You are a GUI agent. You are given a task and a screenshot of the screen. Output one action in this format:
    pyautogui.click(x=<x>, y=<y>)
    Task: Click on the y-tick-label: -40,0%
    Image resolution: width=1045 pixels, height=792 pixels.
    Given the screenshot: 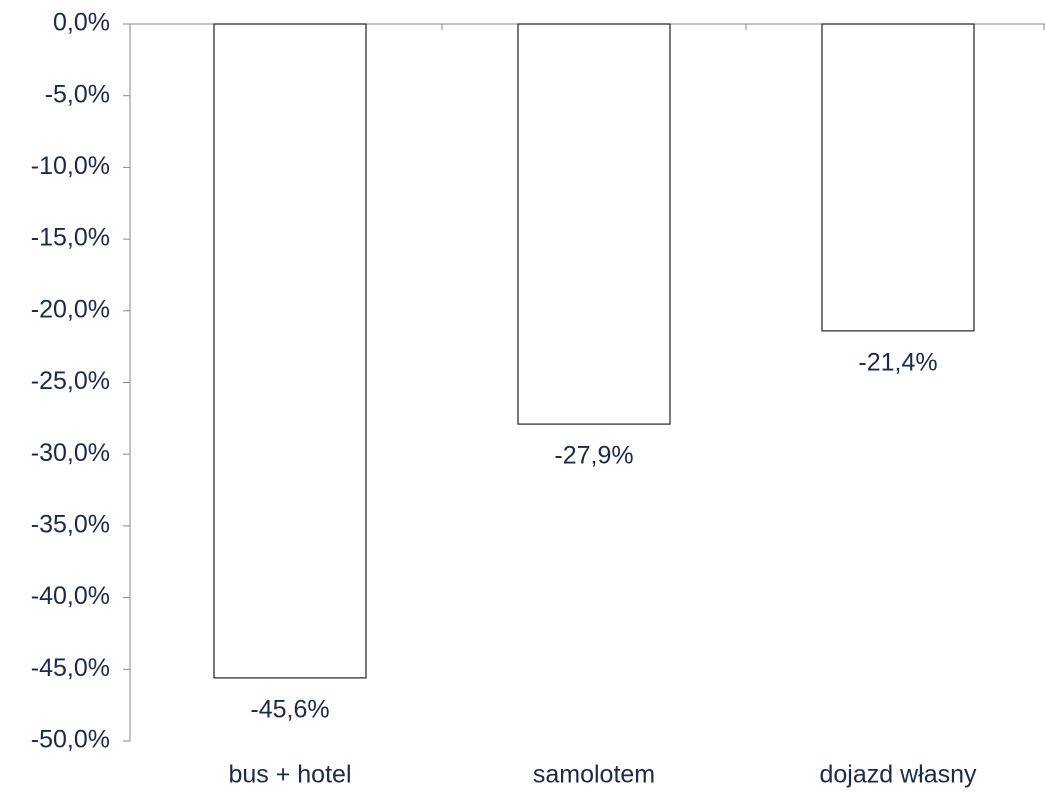 What is the action you would take?
    pyautogui.click(x=70, y=596)
    